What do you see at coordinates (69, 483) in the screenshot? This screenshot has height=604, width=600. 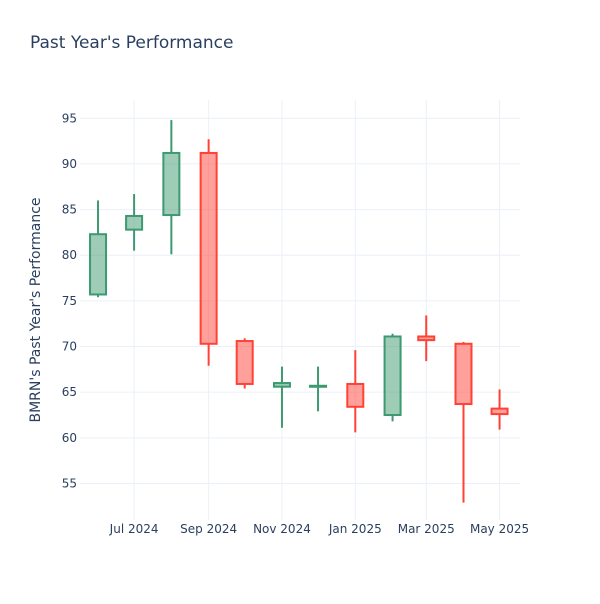 I see `y-tick-label: 55` at bounding box center [69, 483].